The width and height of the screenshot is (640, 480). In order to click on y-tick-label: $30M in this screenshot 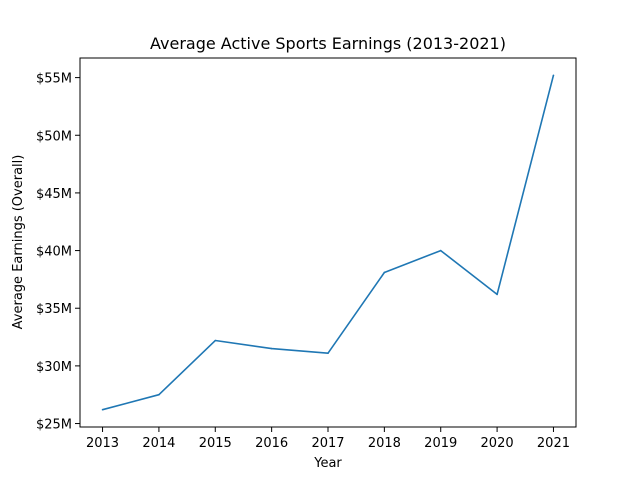, I will do `click(54, 367)`.